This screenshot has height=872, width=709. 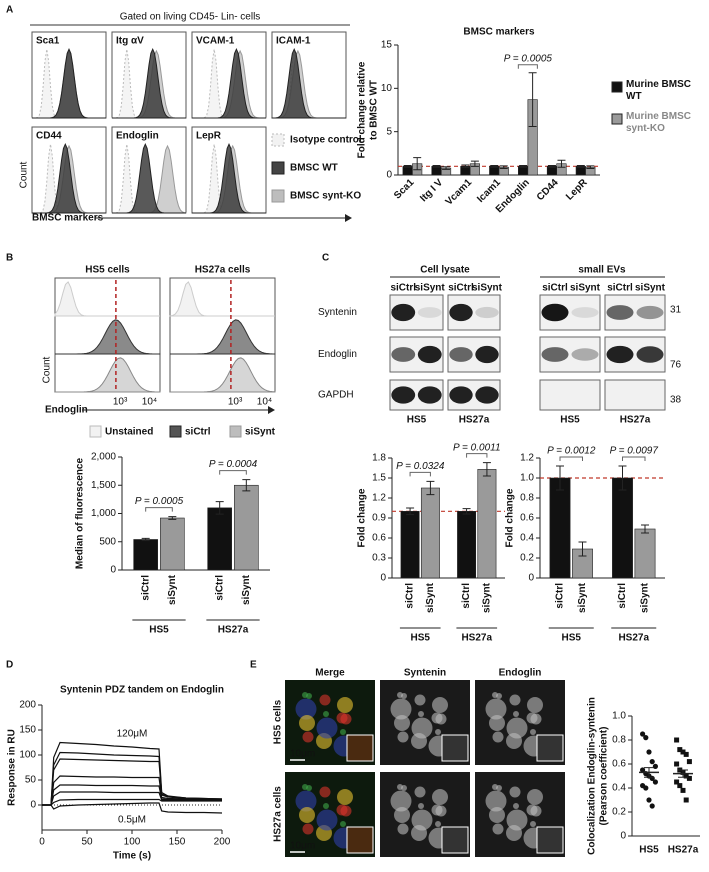 I want to click on panel-label: A, so click(x=9, y=10).